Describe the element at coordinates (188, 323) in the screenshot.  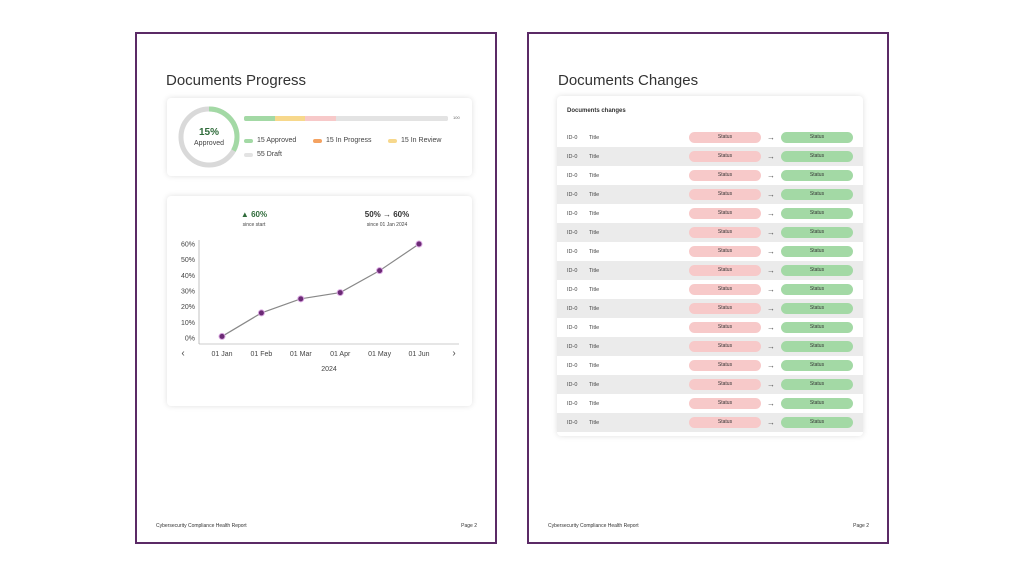
I see `y-tick-label: 10%` at that location.